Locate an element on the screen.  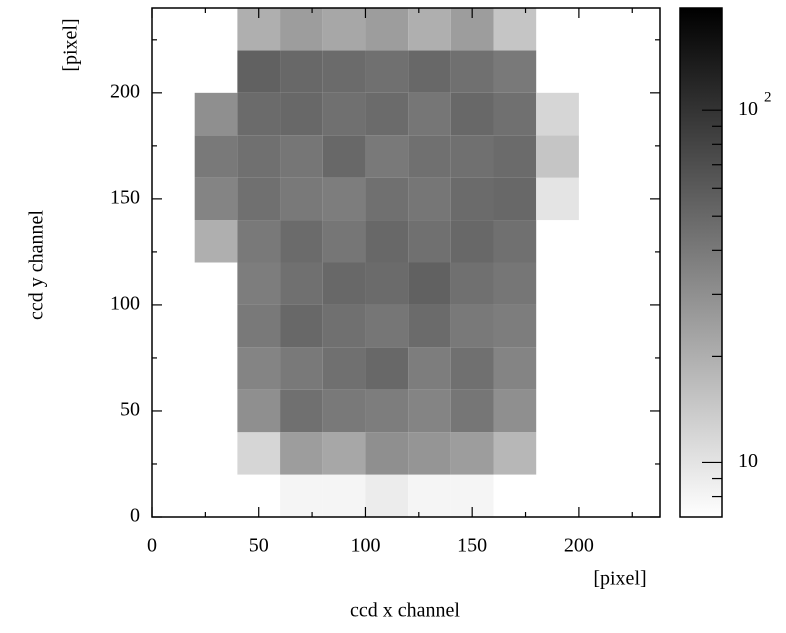
x-tick-label: 0 is located at coordinates (152, 546).